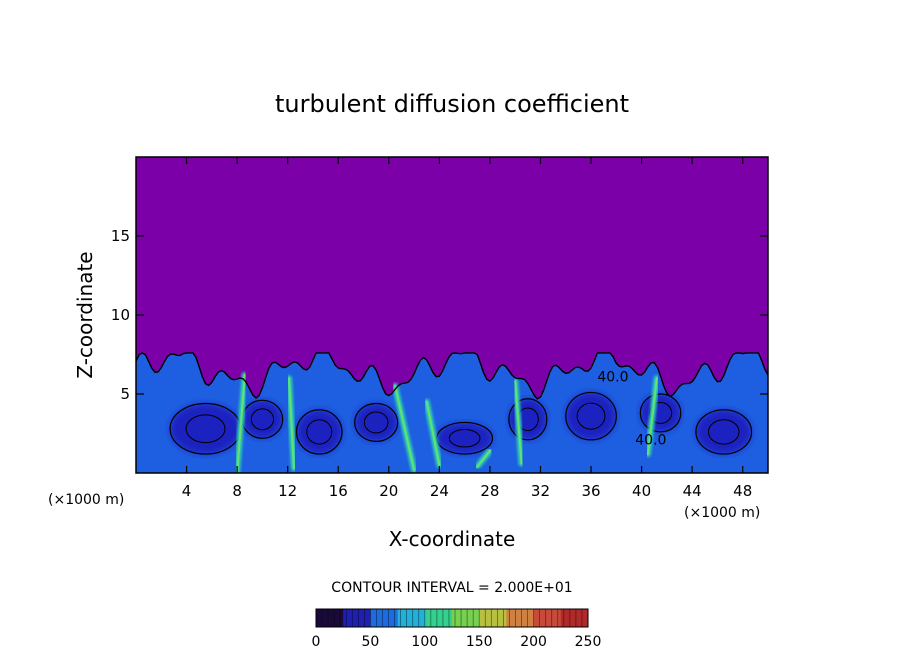 The height and width of the screenshot is (654, 904). What do you see at coordinates (742, 491) in the screenshot?
I see `x-tick-label: 48` at bounding box center [742, 491].